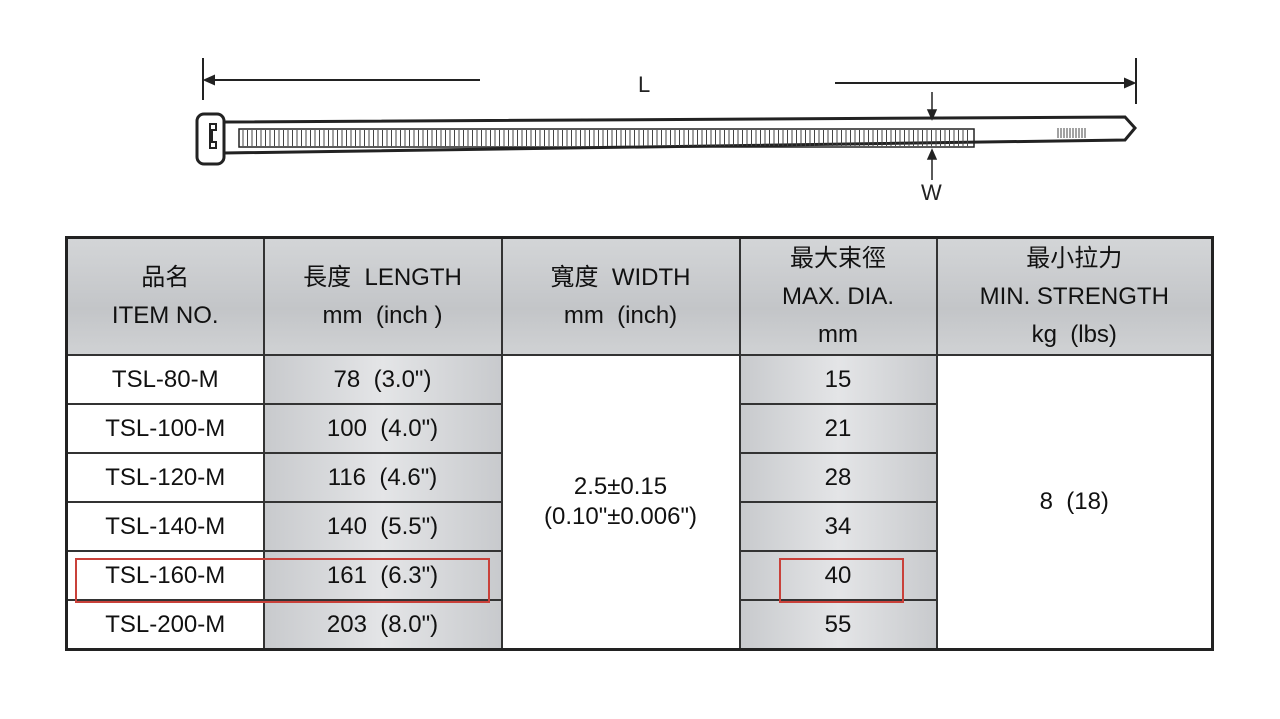  I want to click on length-cell: 78 (3.0"), so click(382, 379).